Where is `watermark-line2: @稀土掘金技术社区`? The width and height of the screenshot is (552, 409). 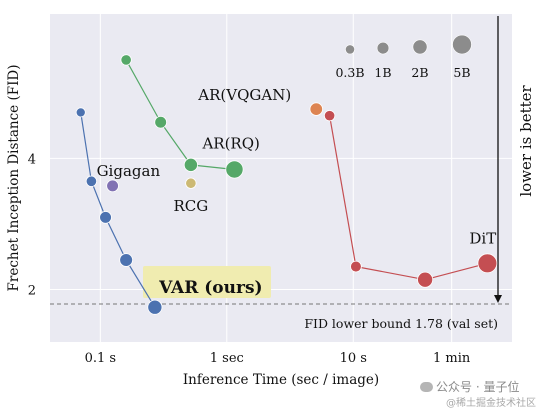
watermark-line2: @稀土掘金技术社区 is located at coordinates (491, 403).